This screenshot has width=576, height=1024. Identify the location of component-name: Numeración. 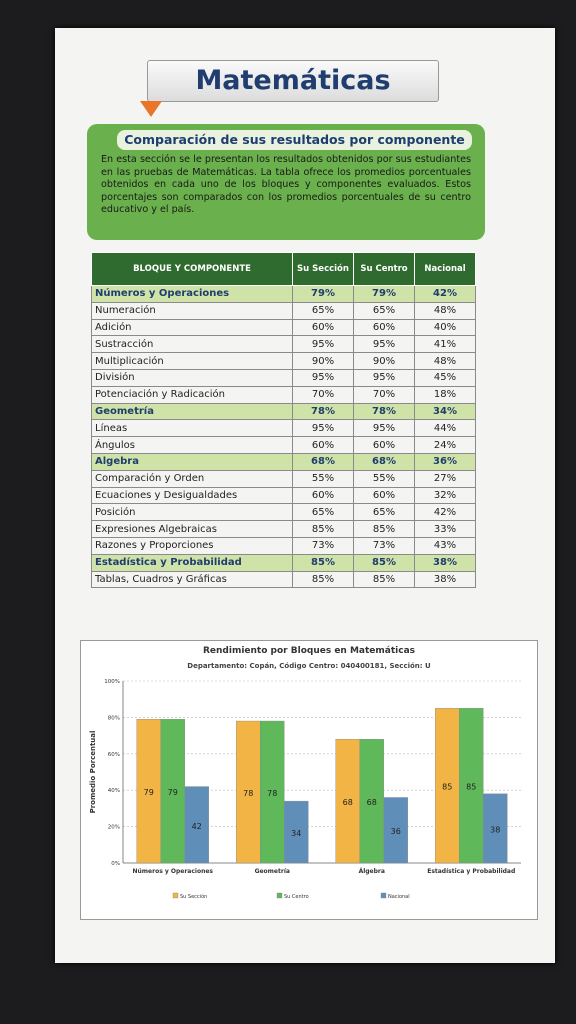
(192, 310).